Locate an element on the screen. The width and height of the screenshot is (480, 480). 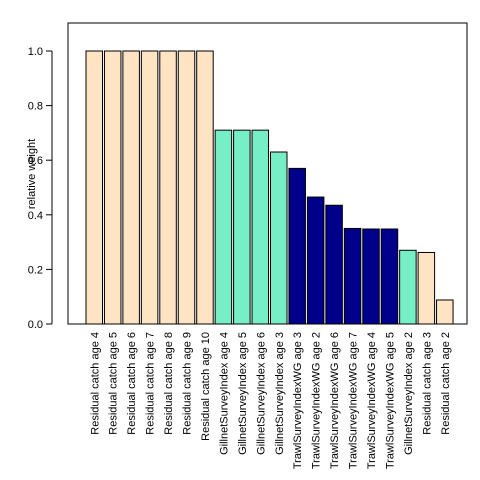
y-tick-label: 0.2 is located at coordinates (35, 270).